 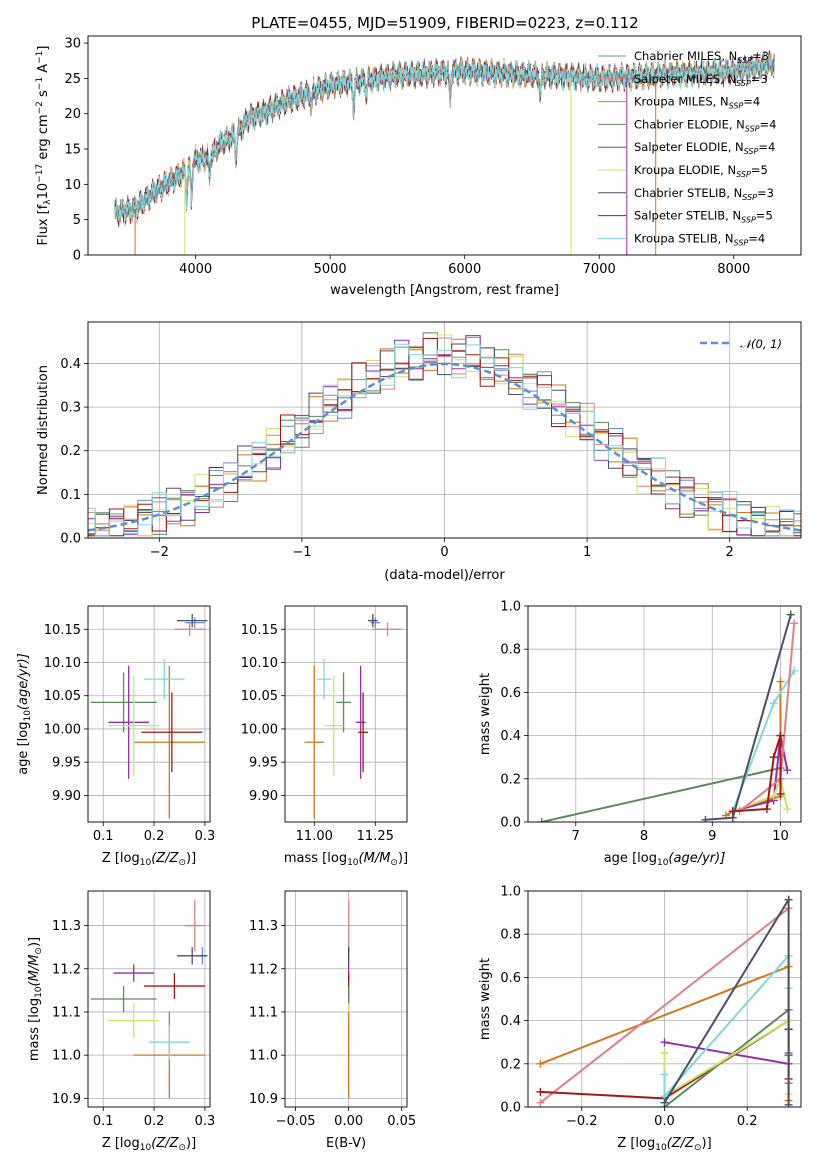 What do you see at coordinates (444, 552) in the screenshot?
I see `x-tick-label: 0` at bounding box center [444, 552].